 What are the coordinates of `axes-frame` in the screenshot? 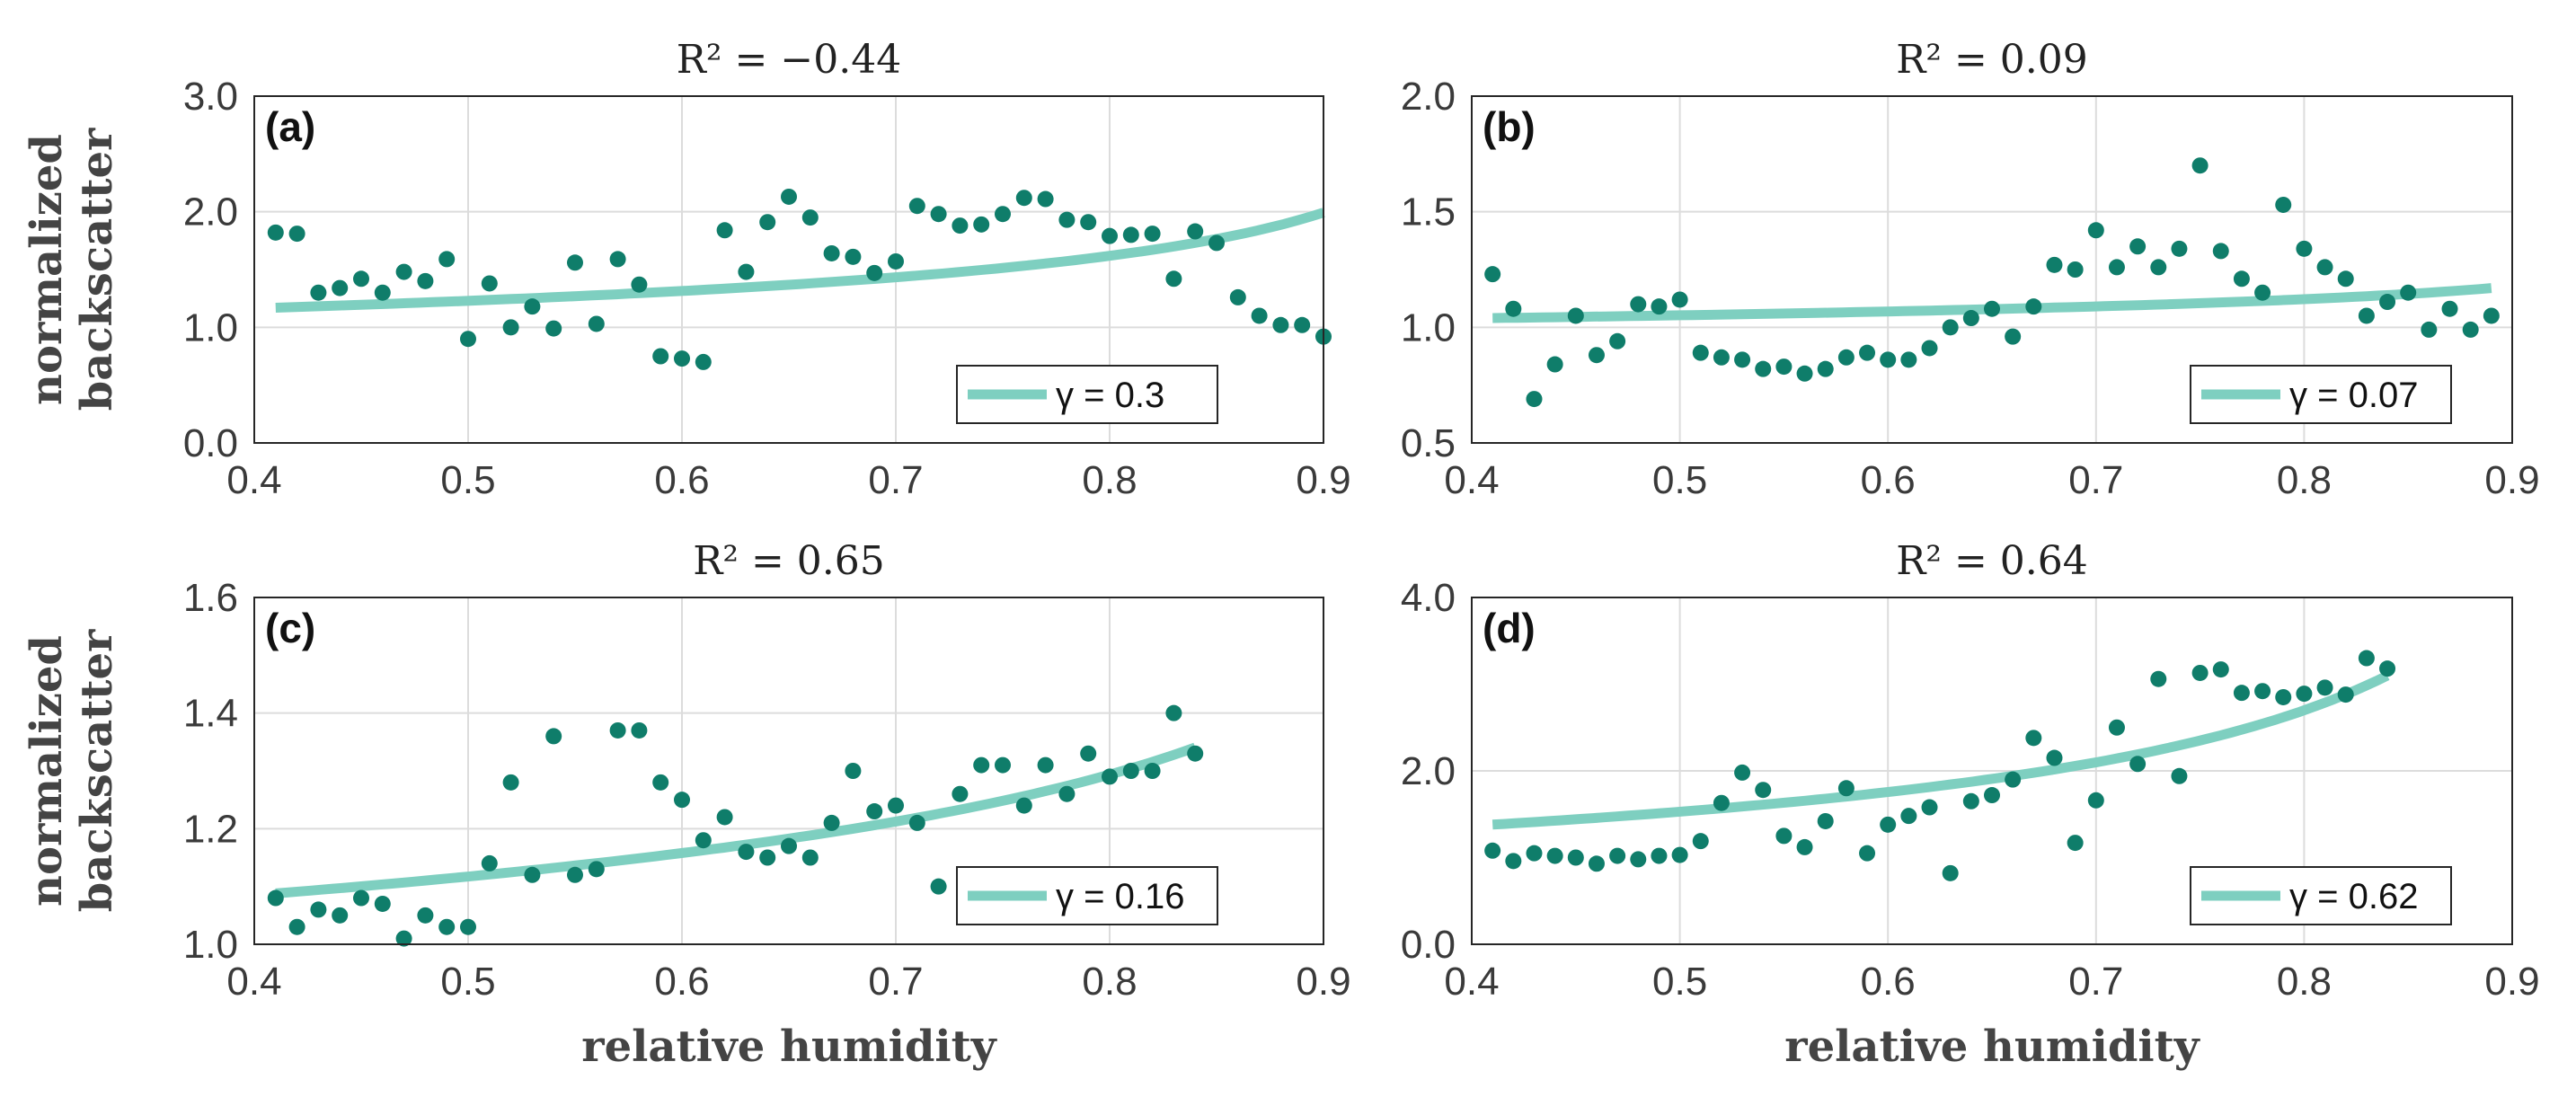 It's located at (788, 269).